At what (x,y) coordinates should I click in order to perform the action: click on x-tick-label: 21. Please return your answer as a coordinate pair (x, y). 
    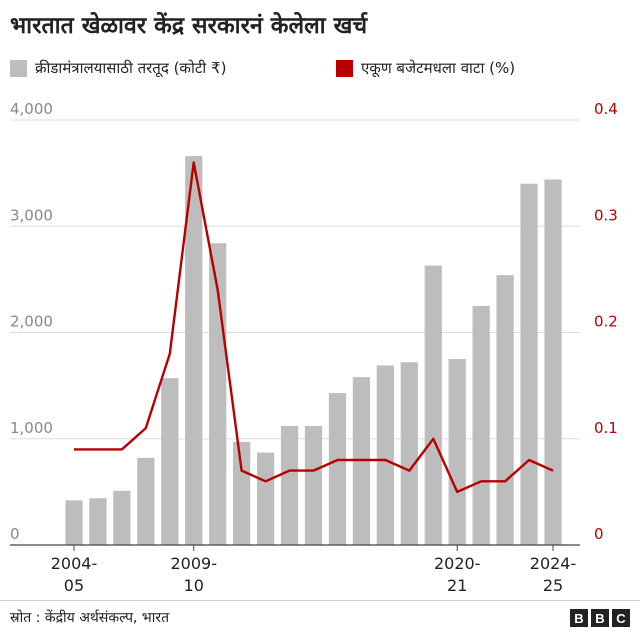
    Looking at the image, I should click on (457, 585).